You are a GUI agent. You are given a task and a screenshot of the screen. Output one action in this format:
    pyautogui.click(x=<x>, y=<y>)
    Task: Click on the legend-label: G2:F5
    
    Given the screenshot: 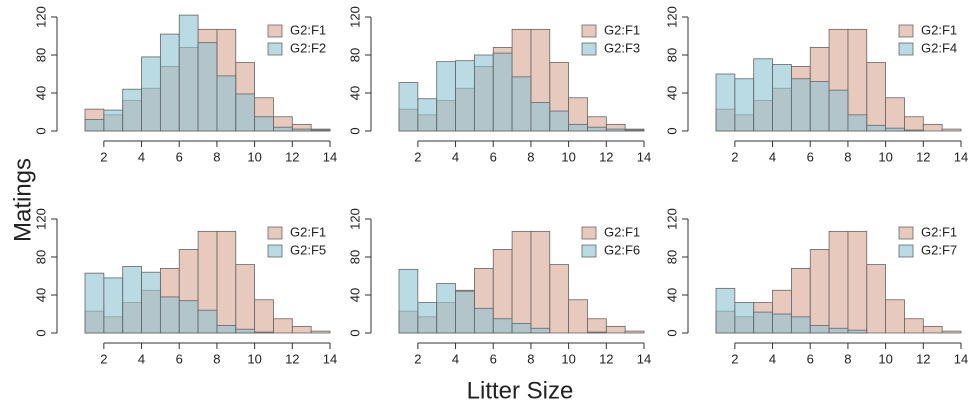 What is the action you would take?
    pyautogui.click(x=308, y=249)
    